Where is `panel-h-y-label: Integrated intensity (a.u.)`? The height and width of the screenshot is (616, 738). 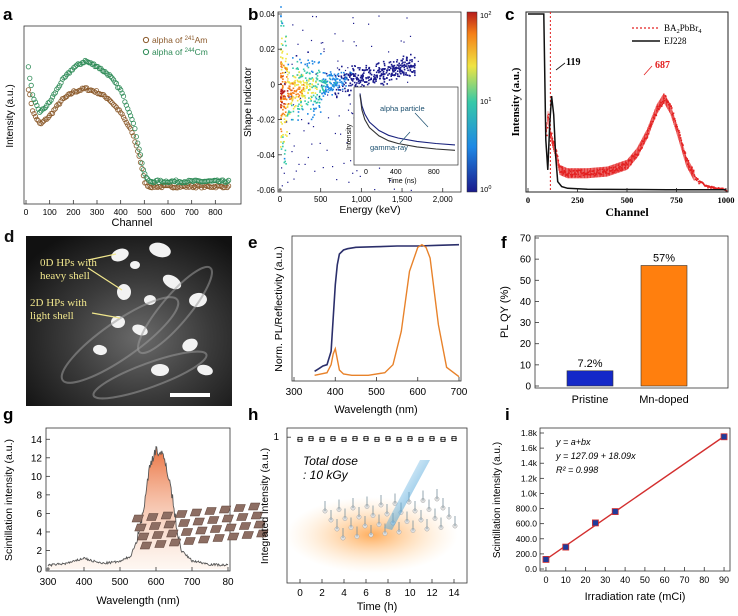
panel-h-y-label: Integrated intensity (a.u.) is located at coordinates (265, 506).